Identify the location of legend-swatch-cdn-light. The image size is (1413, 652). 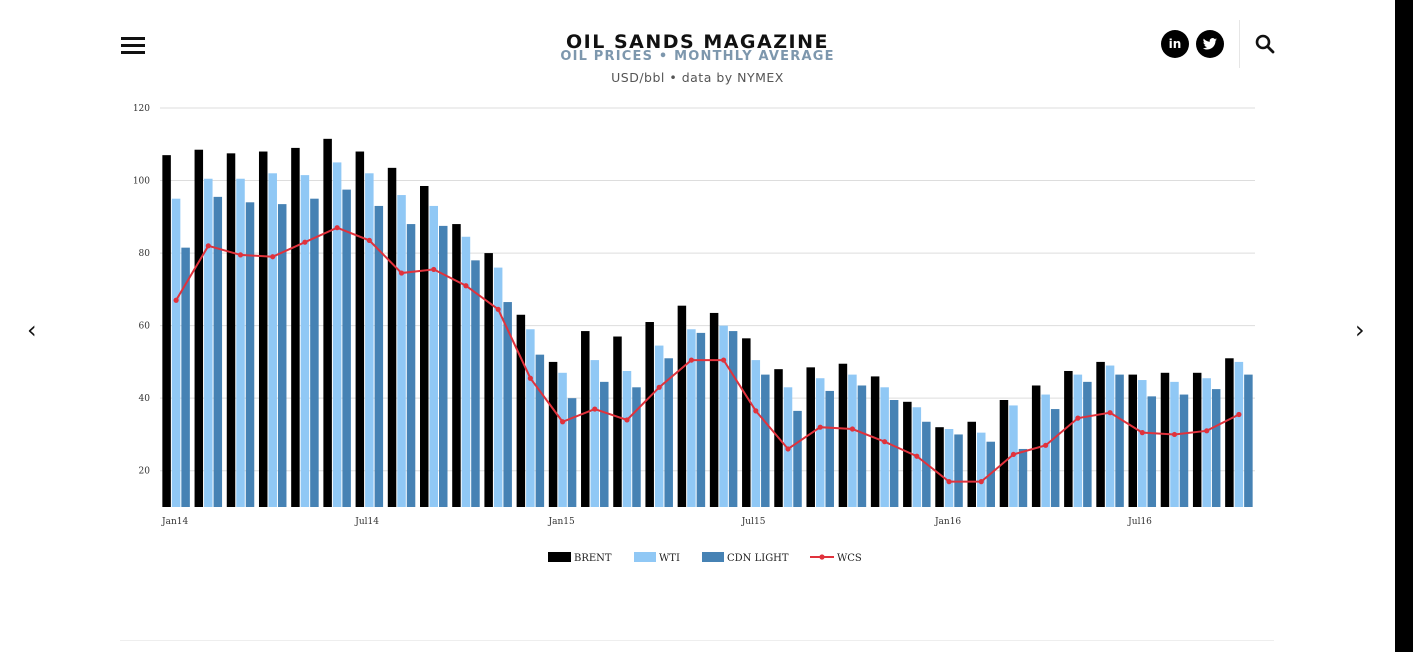
(713, 557).